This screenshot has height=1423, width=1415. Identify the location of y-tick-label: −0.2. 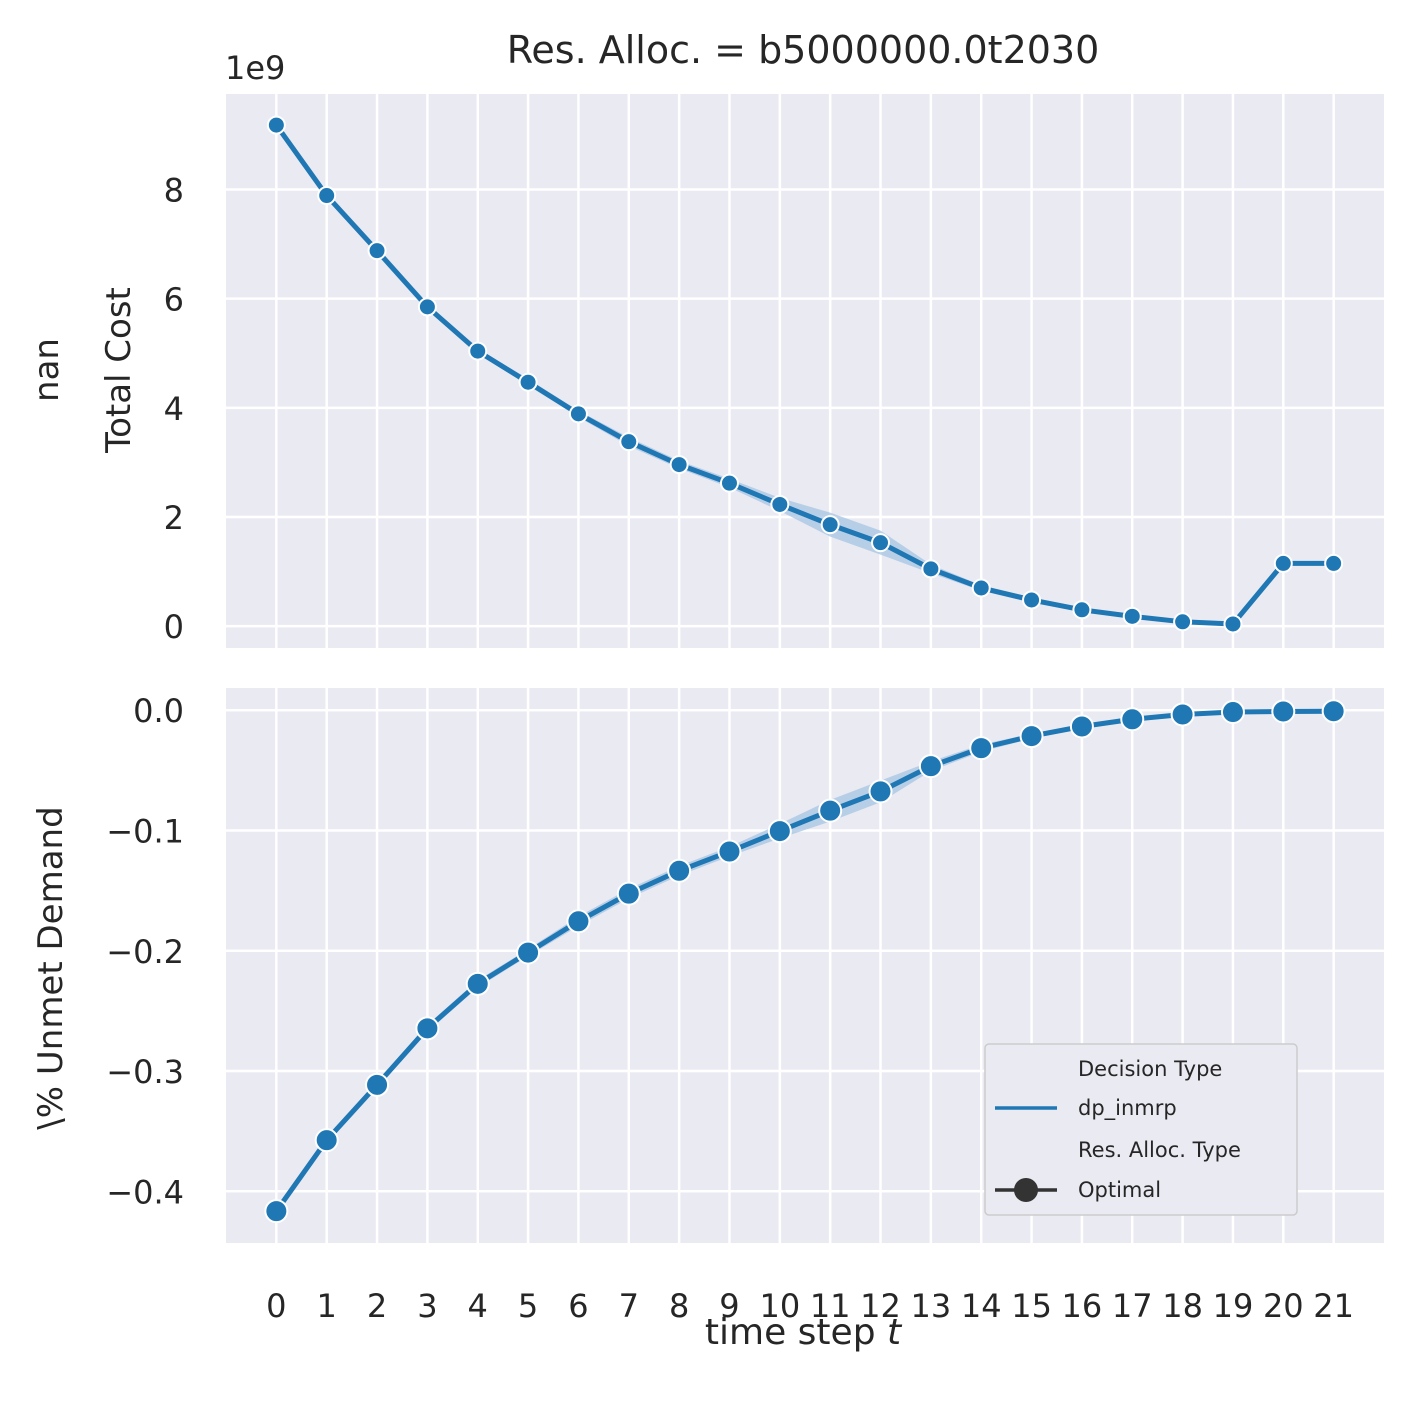
(145, 952).